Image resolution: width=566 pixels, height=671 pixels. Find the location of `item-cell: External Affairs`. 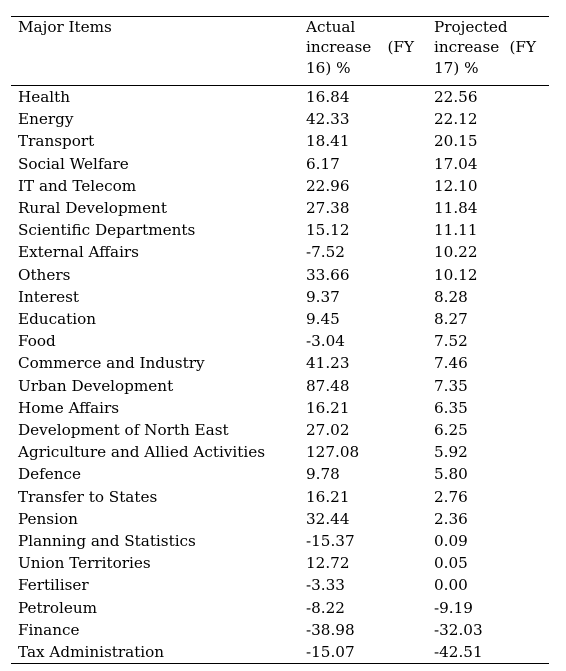

item-cell: External Affairs is located at coordinates (78, 252).